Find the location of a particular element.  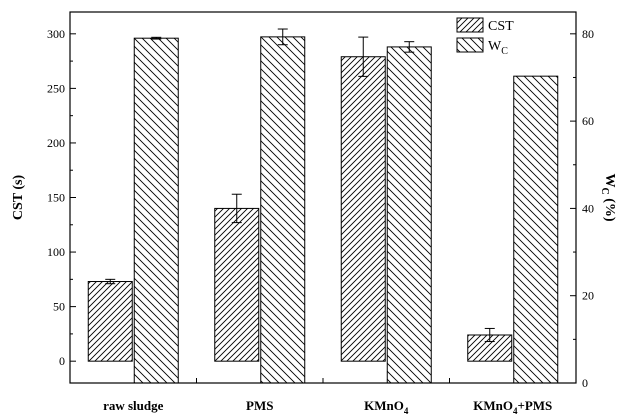

left-tick-label: 200 is located at coordinates (56, 143).